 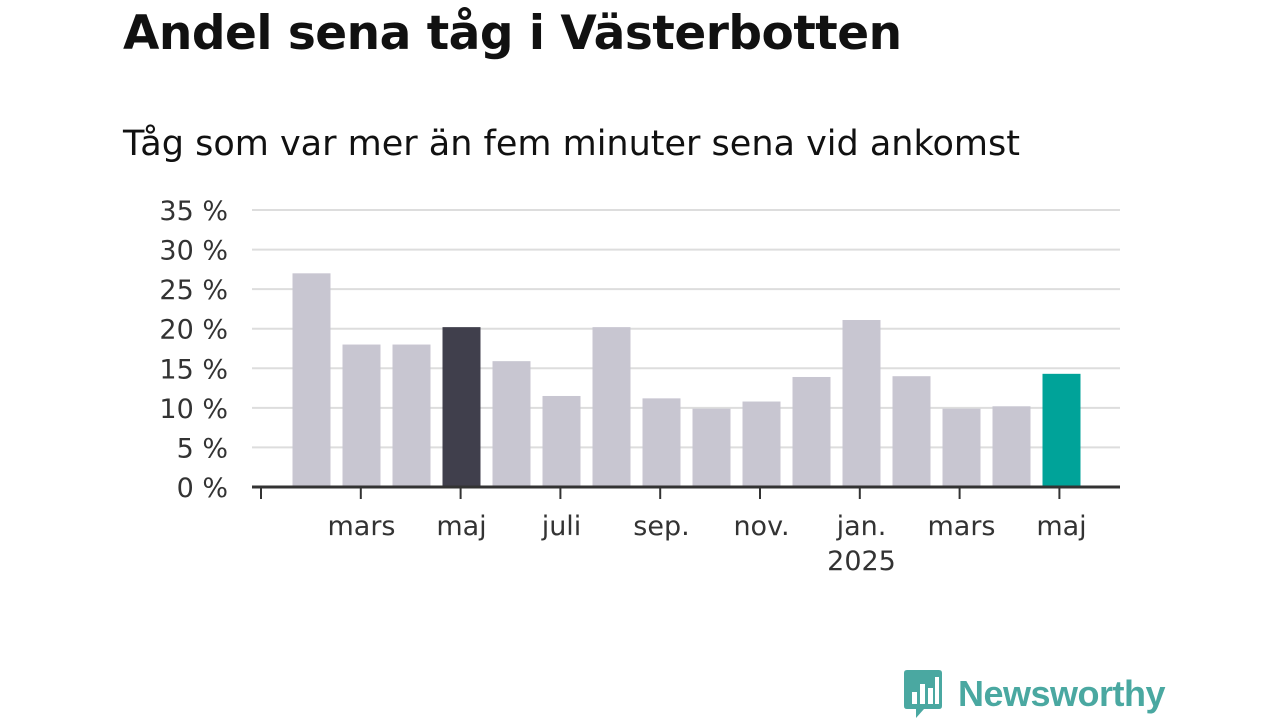 I want to click on y-tick-label: 25 %, so click(x=193, y=290).